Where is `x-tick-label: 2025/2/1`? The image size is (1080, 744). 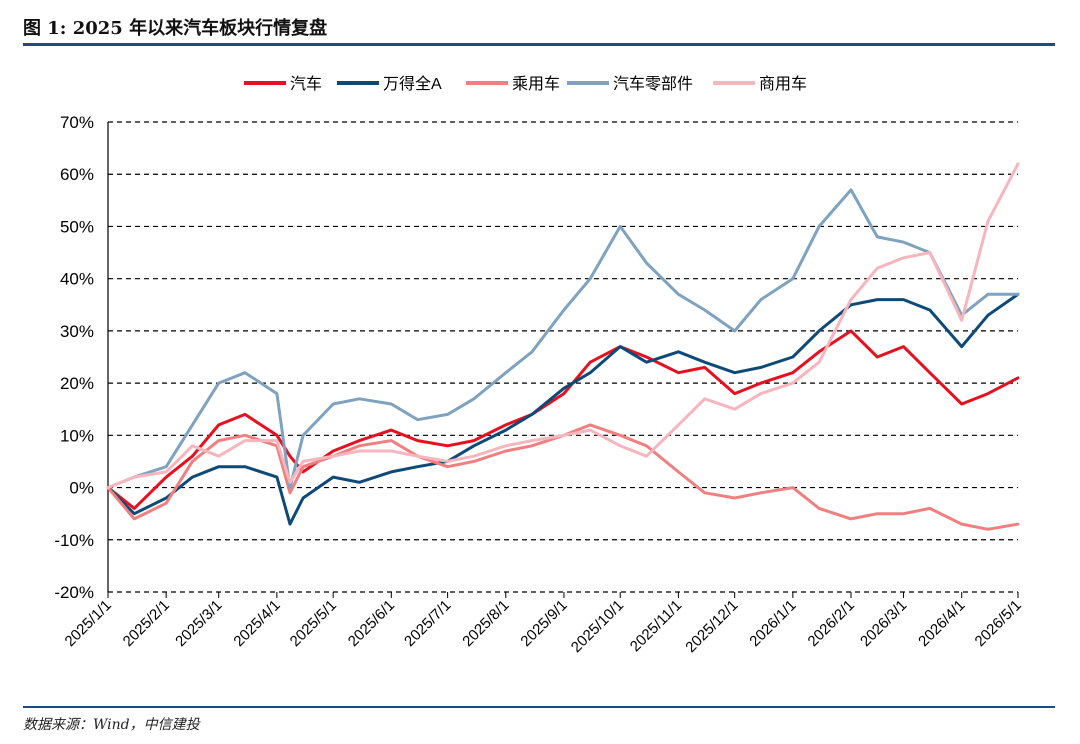
x-tick-label: 2025/2/1 is located at coordinates (146, 623).